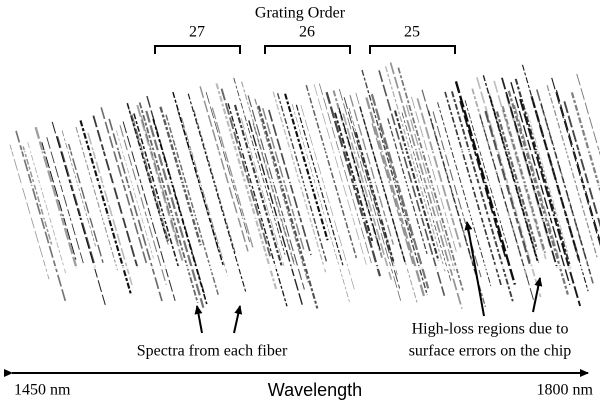  Describe the element at coordinates (490, 351) in the screenshot. I see `annotation: surface errors on the chip` at that location.